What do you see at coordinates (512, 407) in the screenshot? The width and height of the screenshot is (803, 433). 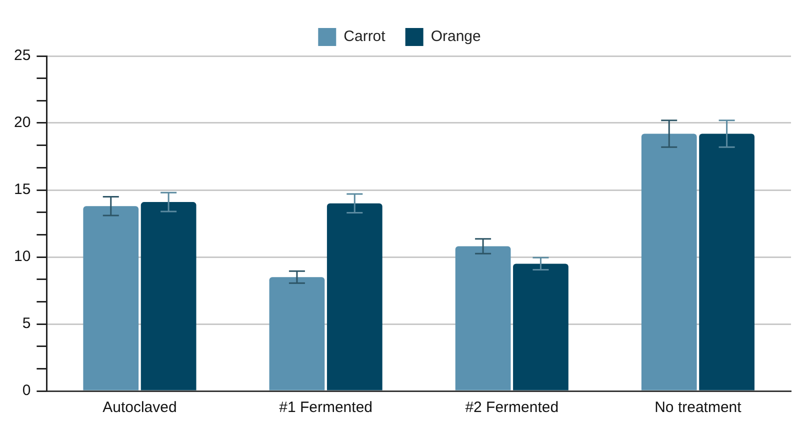 I see `x-tick-label: #2 Fermented` at bounding box center [512, 407].